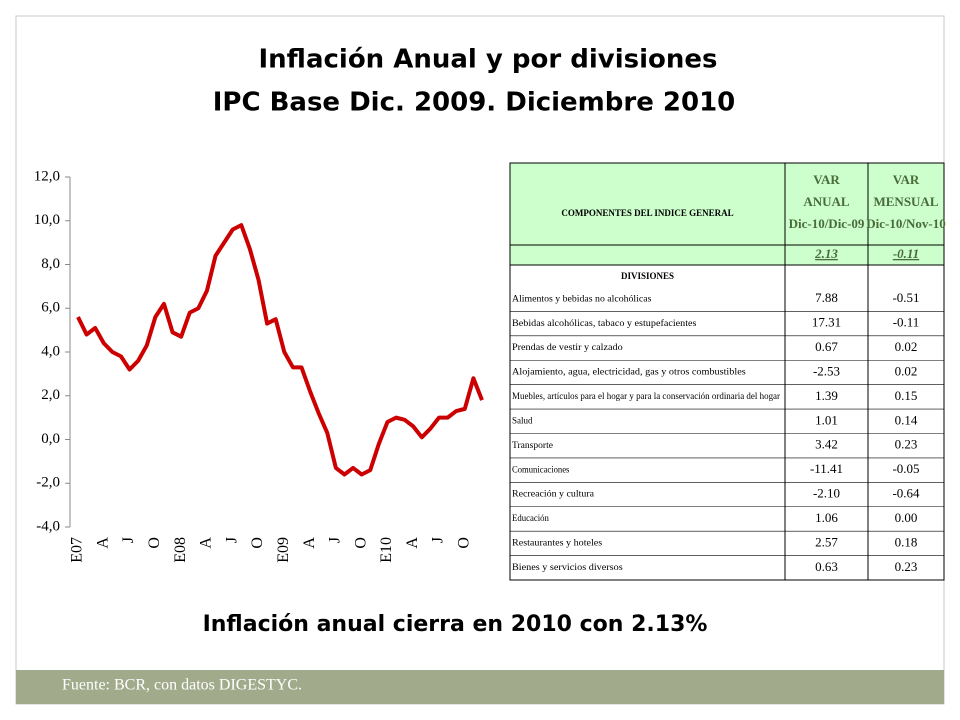 The width and height of the screenshot is (960, 720). Describe the element at coordinates (532, 446) in the screenshot. I see `table-cell: Transporte` at that location.